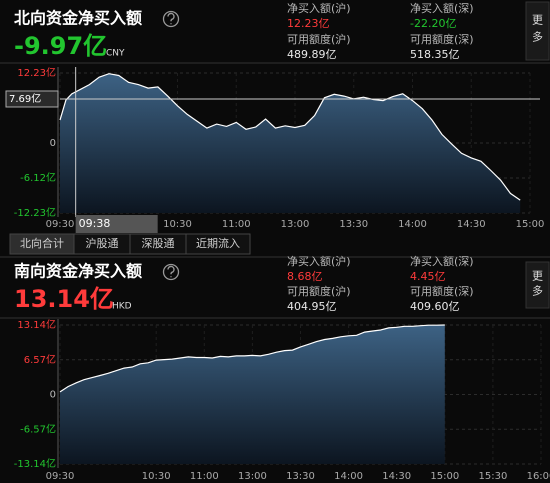 The image size is (550, 483). I want to click on value: 518.35亿, so click(435, 54).